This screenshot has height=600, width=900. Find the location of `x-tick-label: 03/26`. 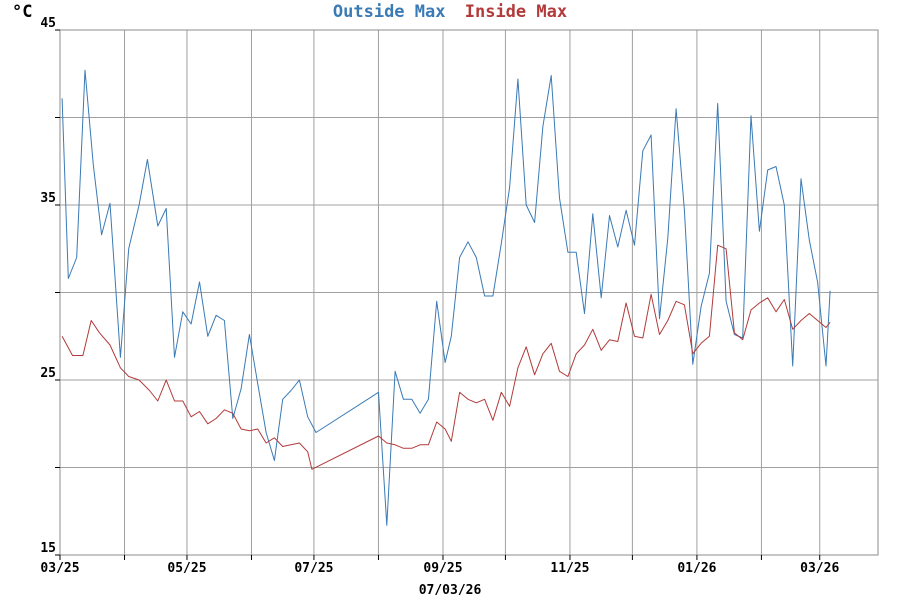

x-tick-label: 03/26 is located at coordinates (819, 568).